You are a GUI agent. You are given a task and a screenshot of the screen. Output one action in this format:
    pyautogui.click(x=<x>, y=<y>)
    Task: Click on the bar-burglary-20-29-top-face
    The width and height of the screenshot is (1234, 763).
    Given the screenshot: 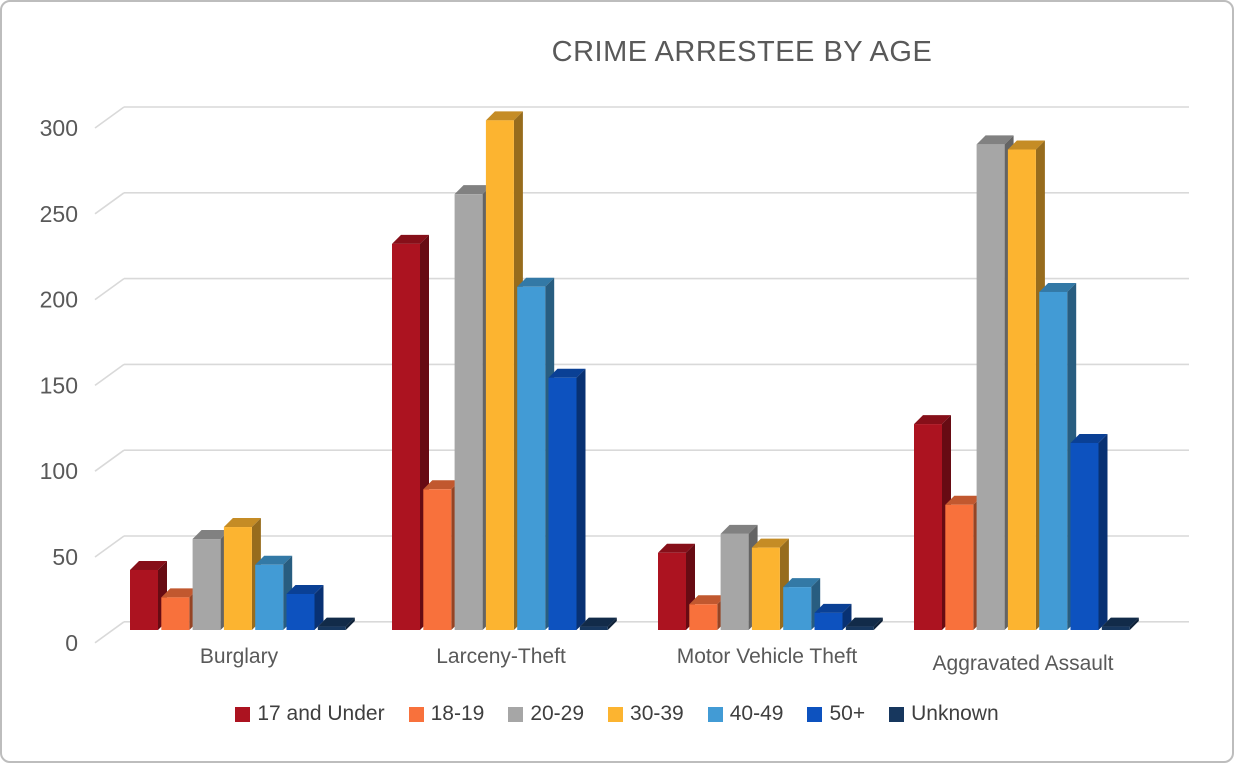 What is the action you would take?
    pyautogui.click(x=211, y=535)
    